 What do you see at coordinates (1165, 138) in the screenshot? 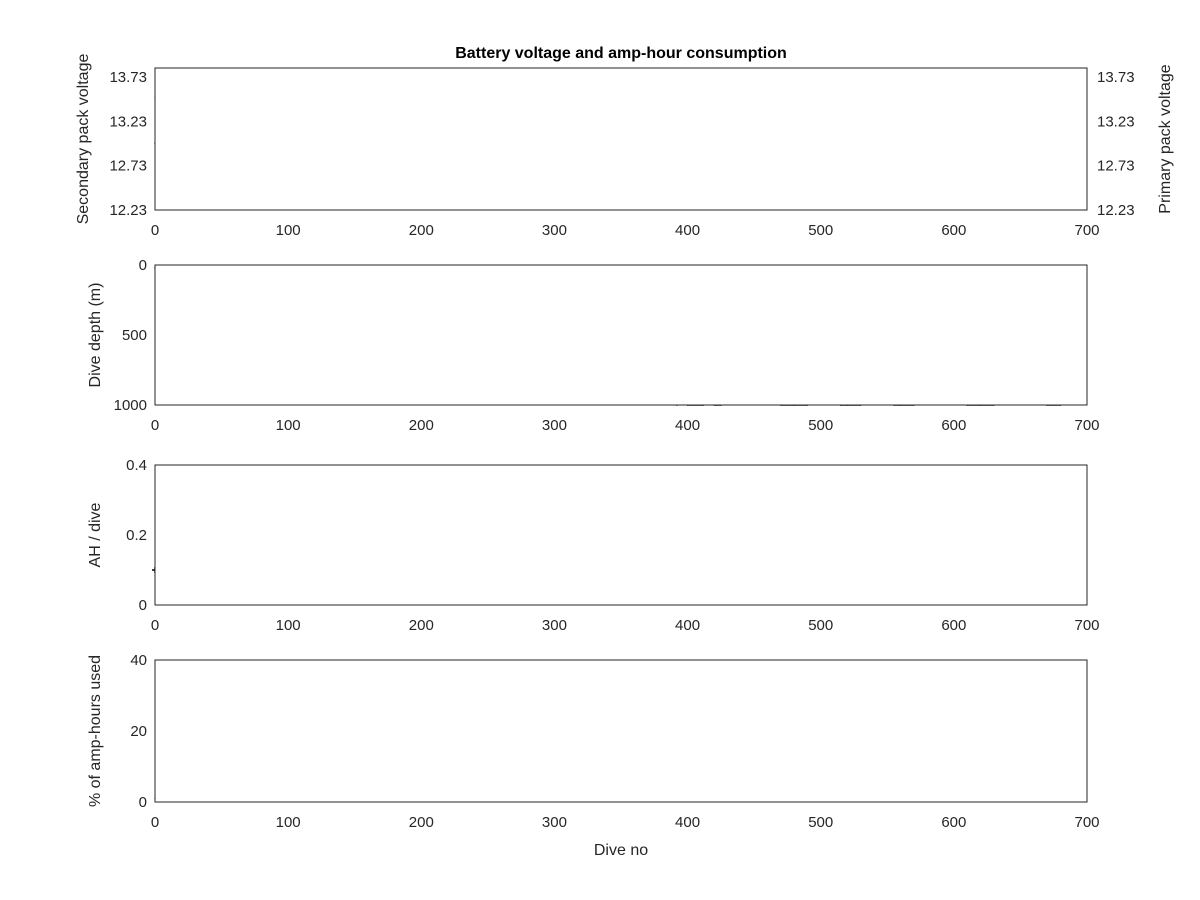
I see `y-right-axis-label: Primary pack voltage` at bounding box center [1165, 138].